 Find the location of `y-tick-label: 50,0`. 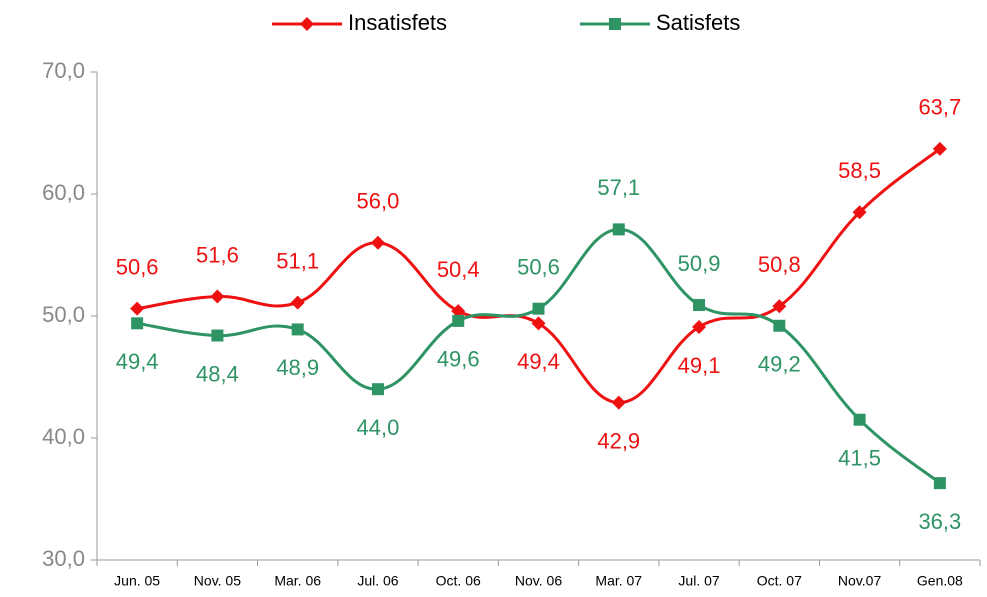

y-tick-label: 50,0 is located at coordinates (63, 314).